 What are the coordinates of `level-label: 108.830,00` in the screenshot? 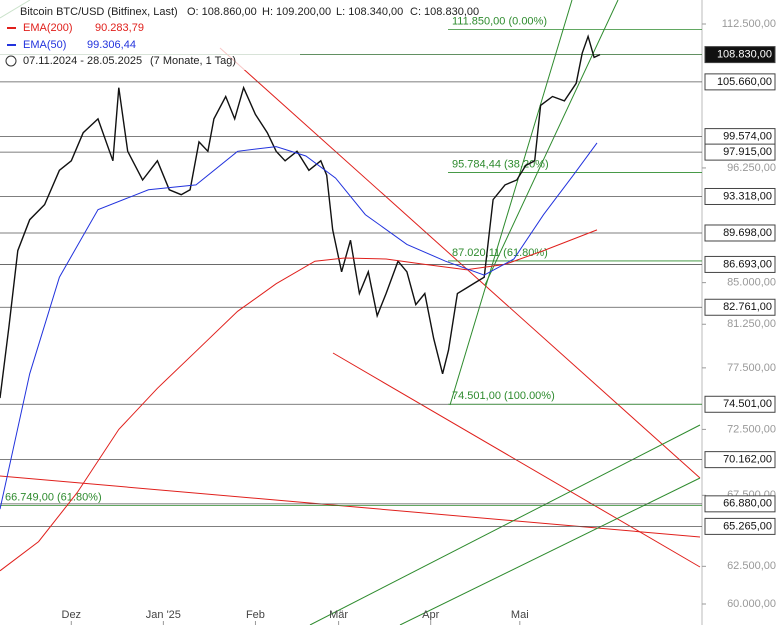 It's located at (744, 55).